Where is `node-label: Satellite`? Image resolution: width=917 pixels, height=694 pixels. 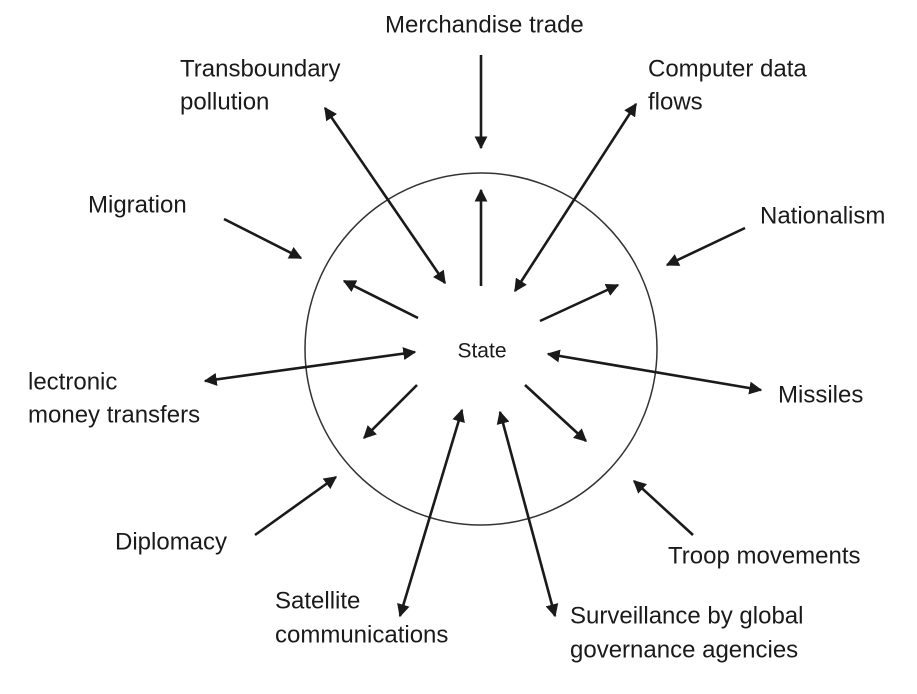 node-label: Satellite is located at coordinates (317, 600).